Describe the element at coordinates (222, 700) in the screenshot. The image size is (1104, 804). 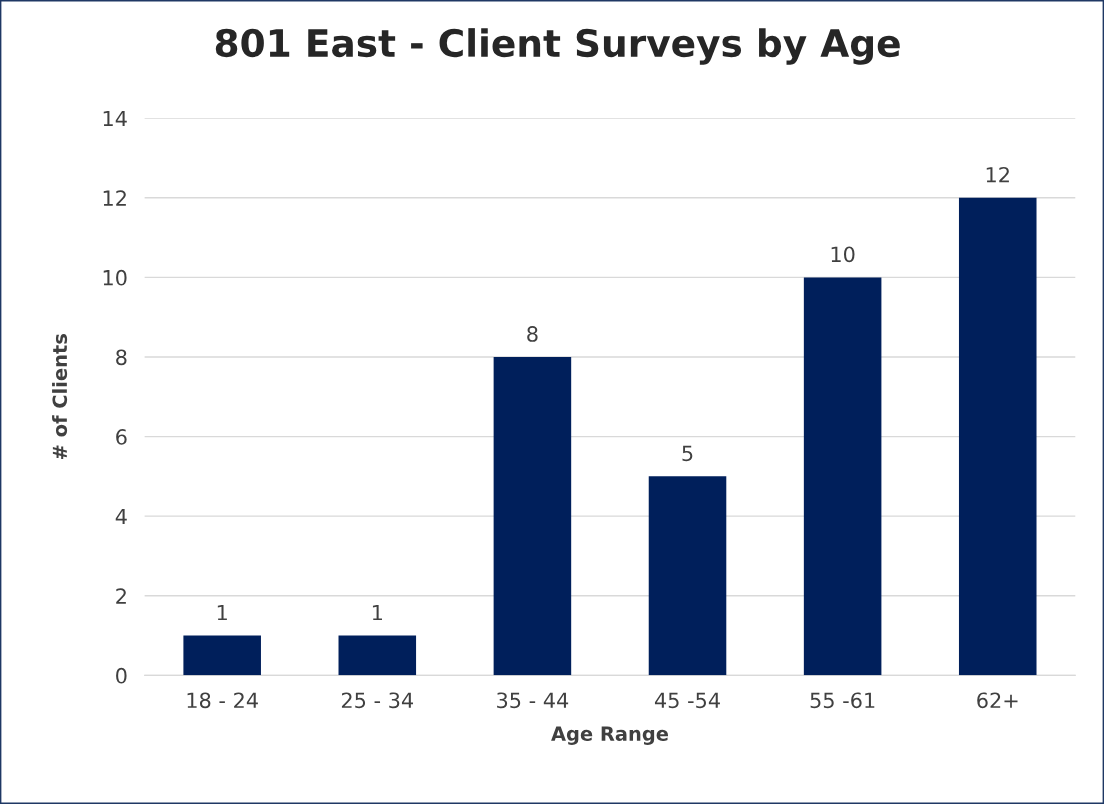
I see `x-tick-label: 18 - 24` at that location.